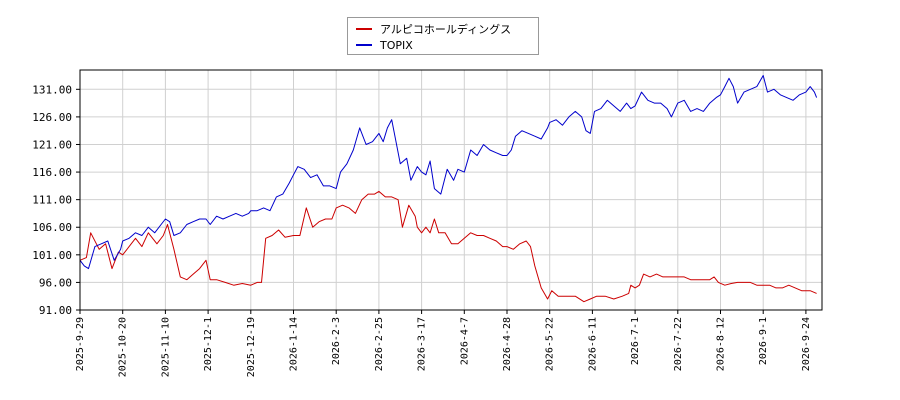 This screenshot has height=400, width=900. Describe the element at coordinates (422, 344) in the screenshot. I see `x-tick-label: 2026-3-17` at that location.